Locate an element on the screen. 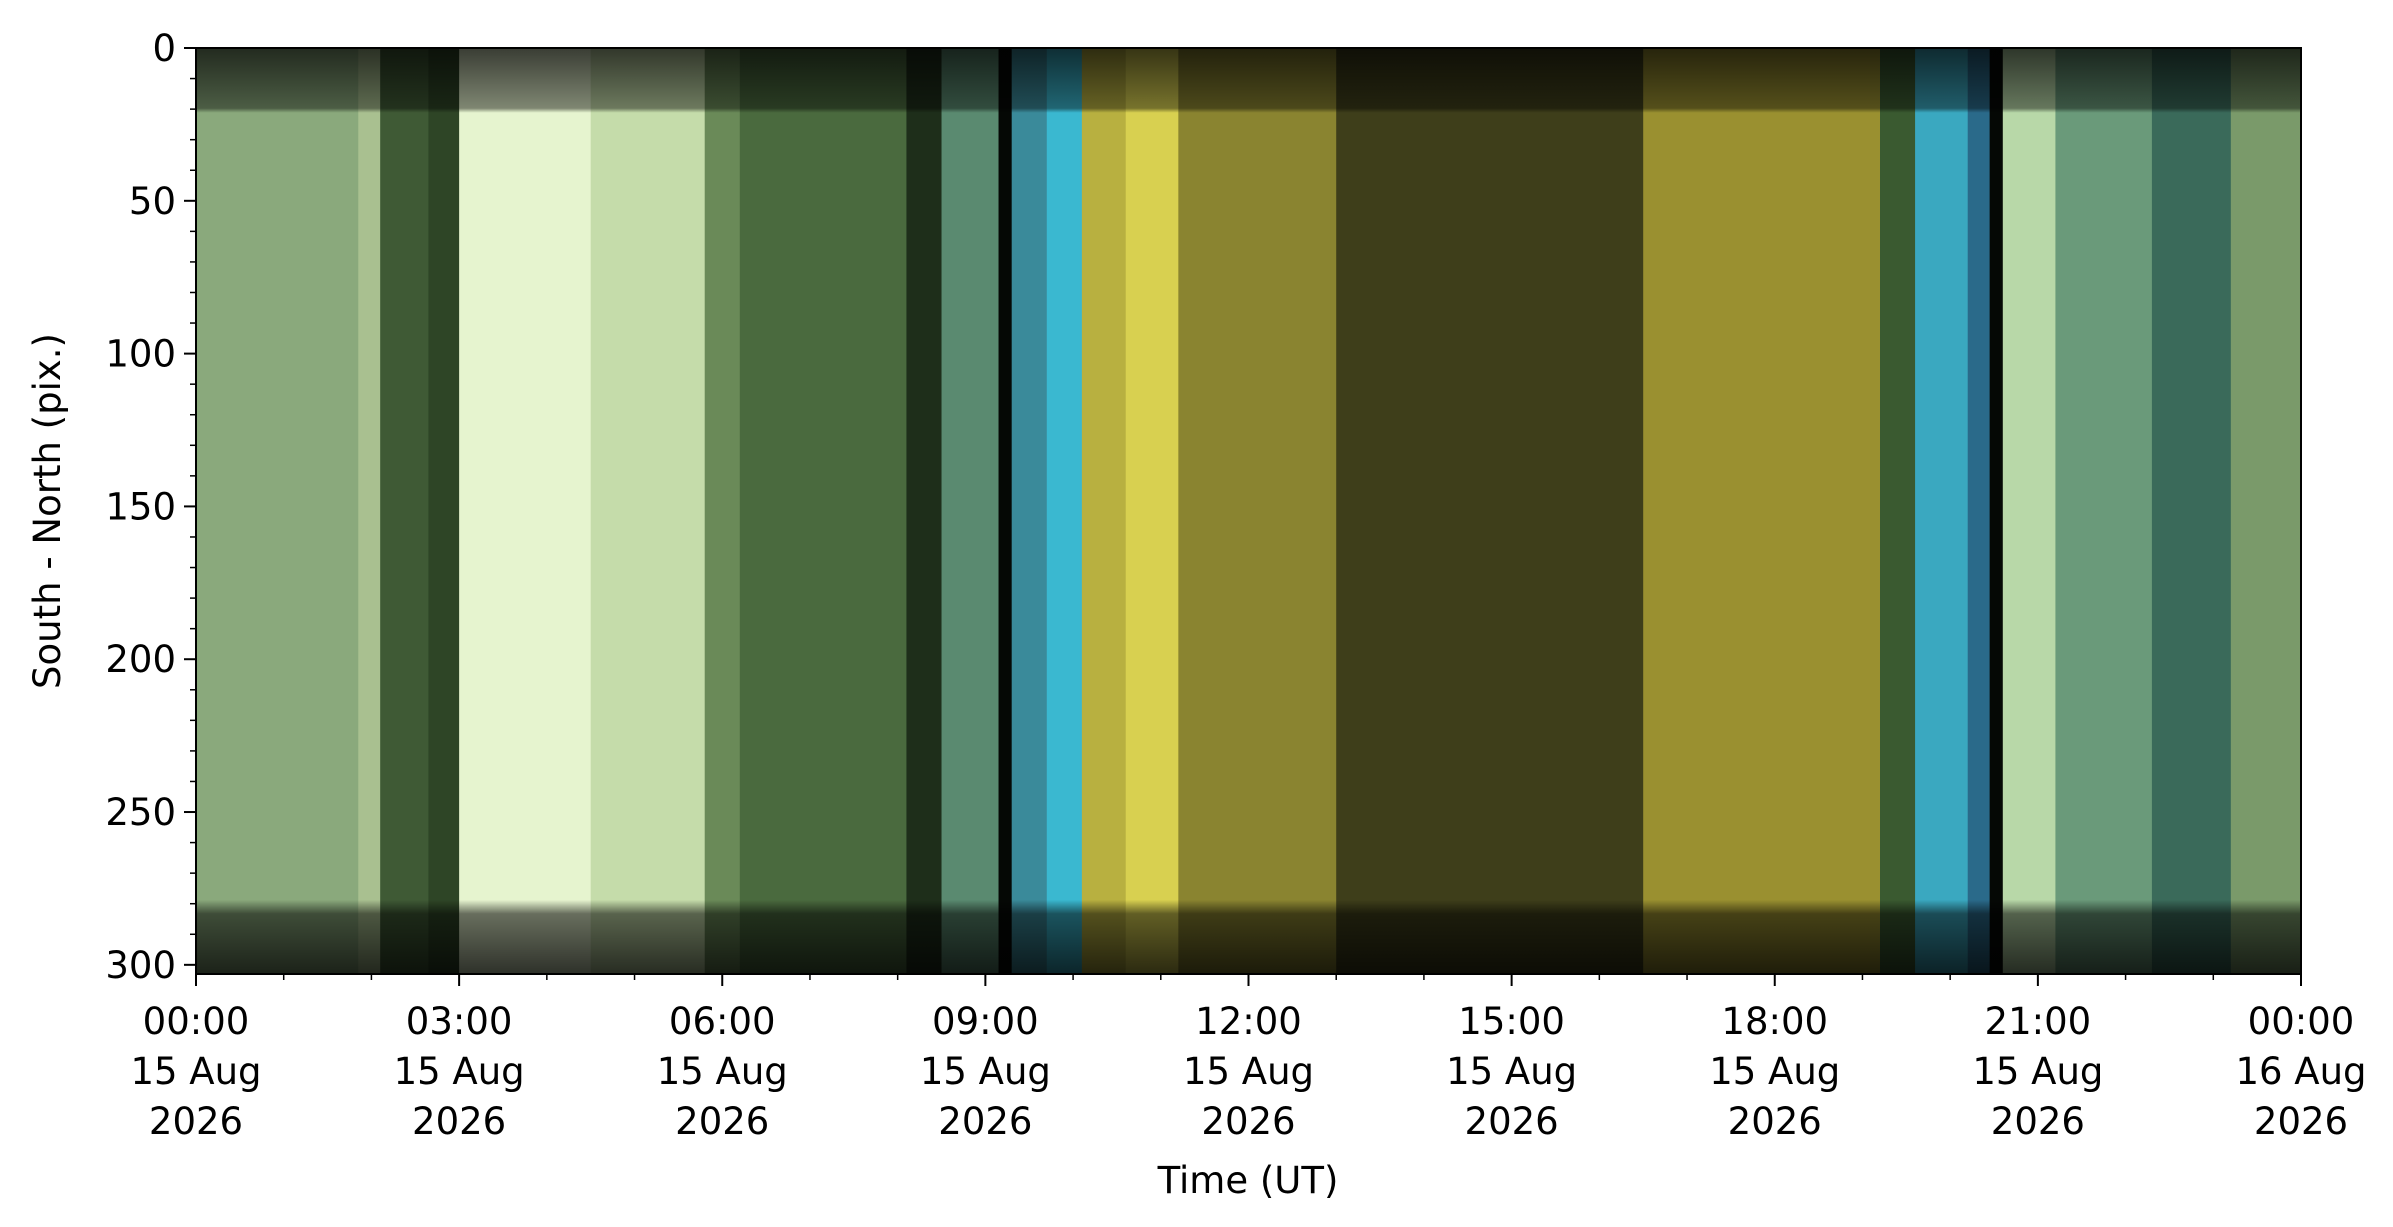 Image resolution: width=2393 pixels, height=1227 pixels. x-tick-label: 16 Aug is located at coordinates (2300, 1071).